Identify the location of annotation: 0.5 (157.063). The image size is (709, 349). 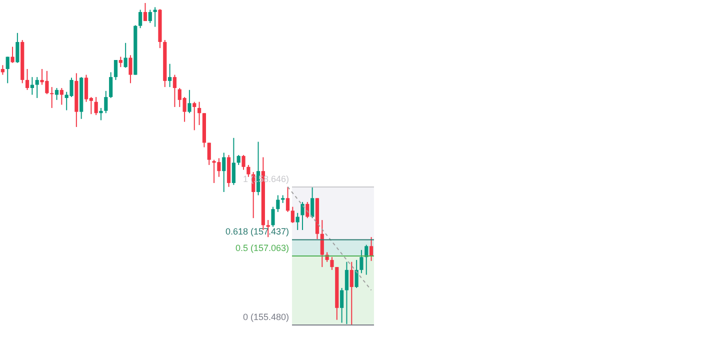
(262, 247).